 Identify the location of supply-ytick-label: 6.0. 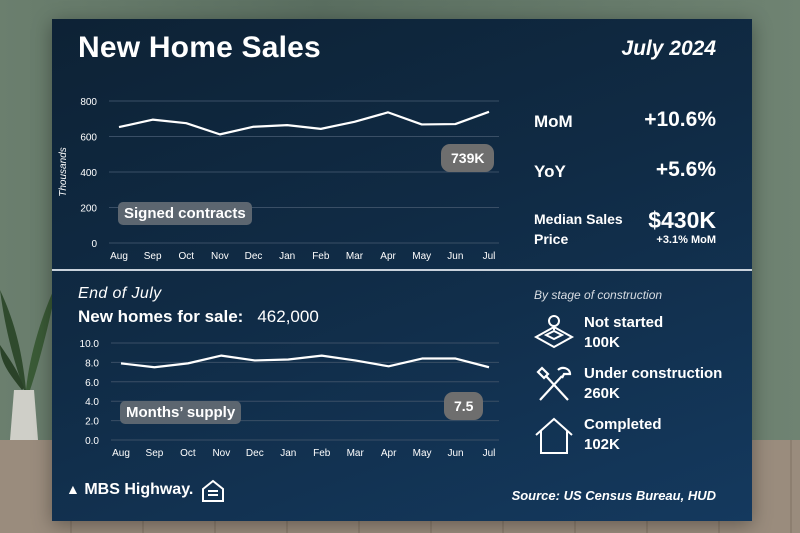
(92, 383).